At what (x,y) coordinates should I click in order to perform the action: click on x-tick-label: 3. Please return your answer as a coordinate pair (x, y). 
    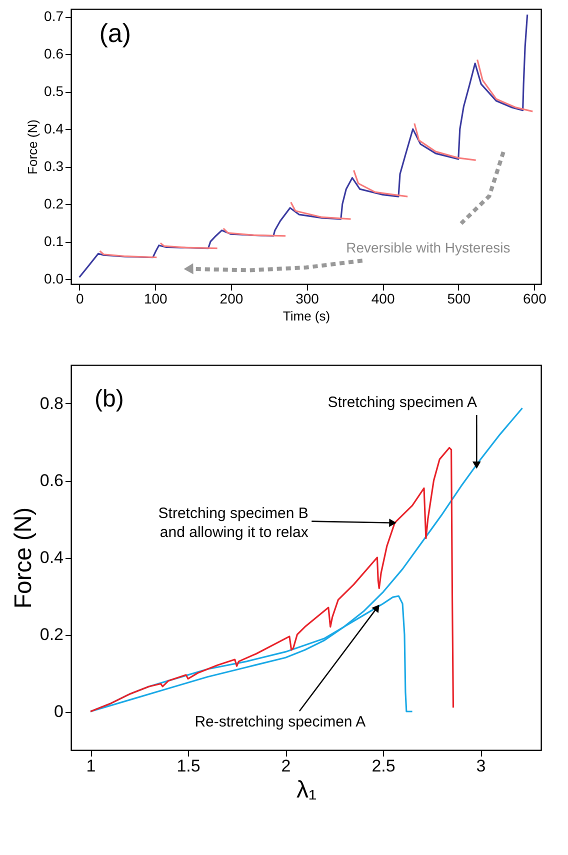
    Looking at the image, I should click on (481, 766).